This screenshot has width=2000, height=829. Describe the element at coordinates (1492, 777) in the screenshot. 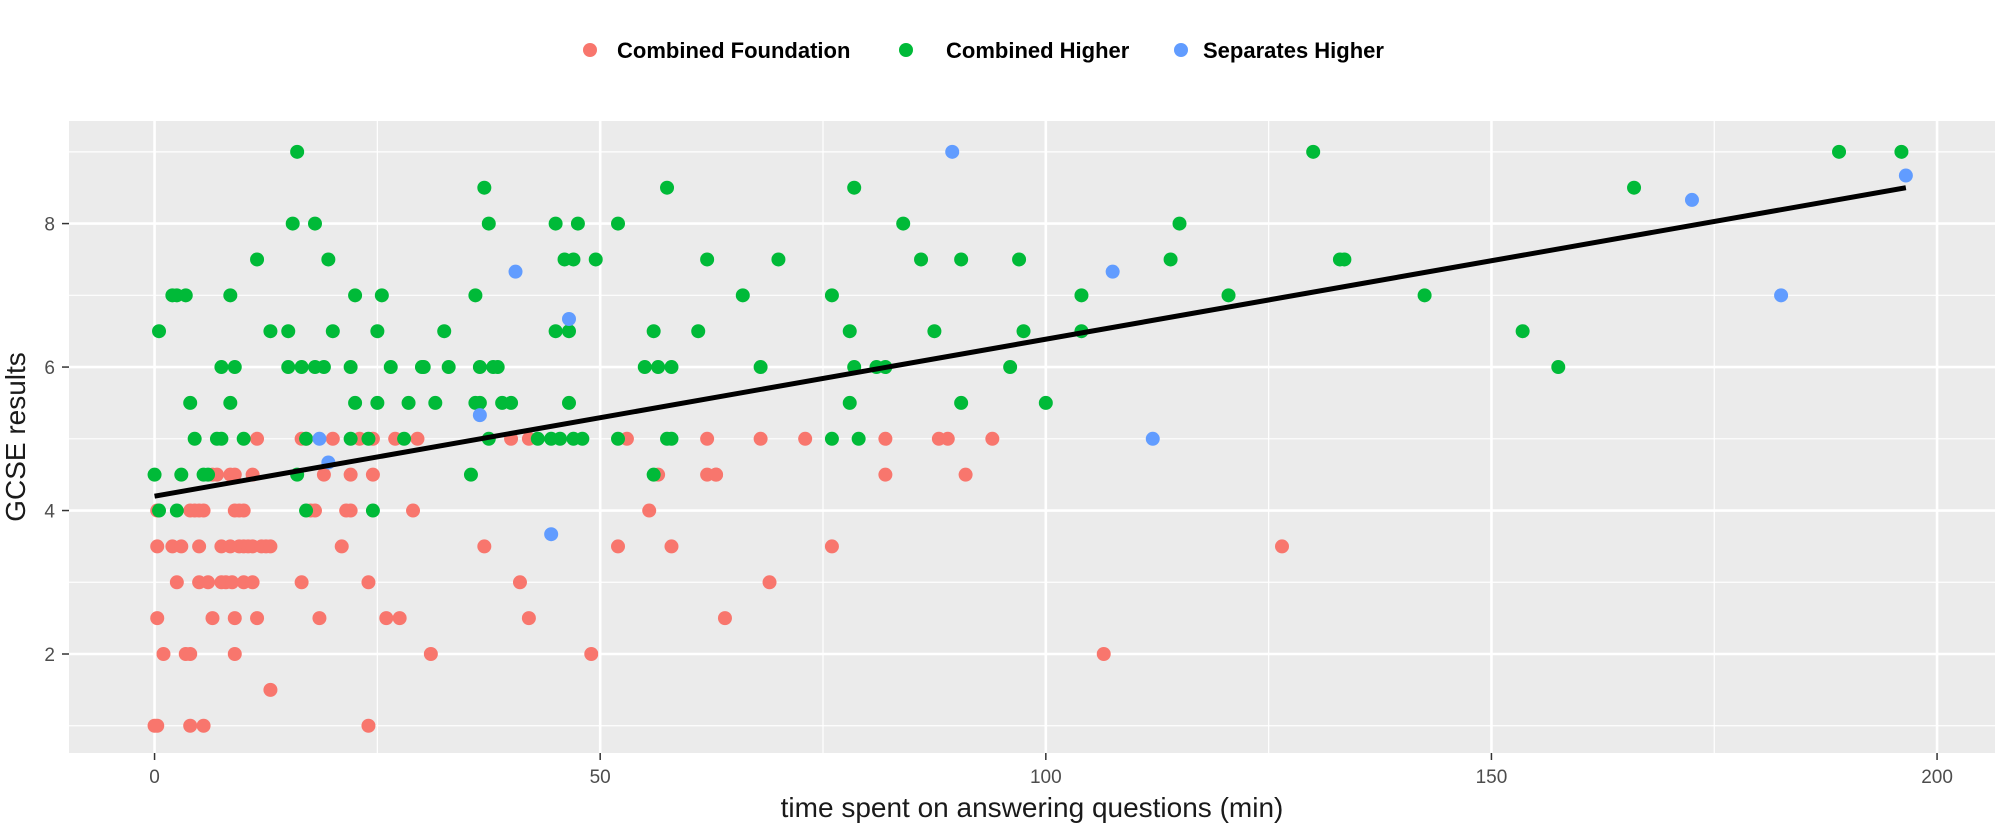

I see `x-tick-label: 150` at that location.